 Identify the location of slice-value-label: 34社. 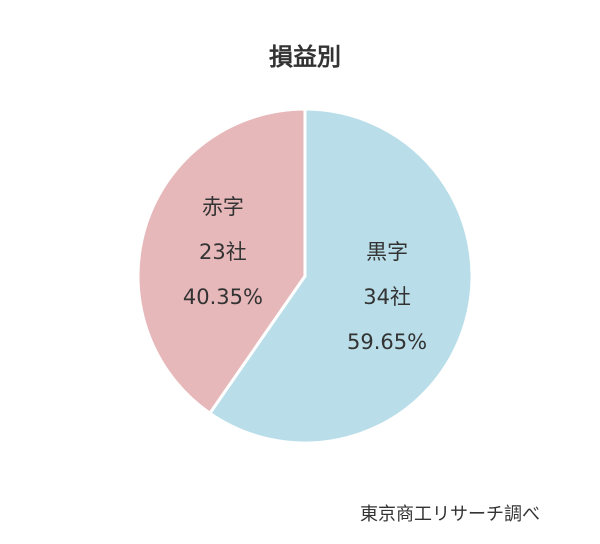
(387, 297).